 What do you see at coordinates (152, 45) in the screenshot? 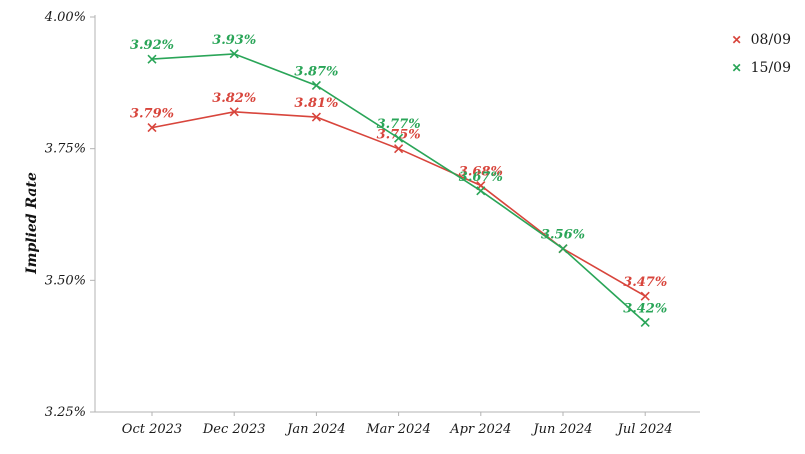
I see `point-label: 3.92%` at bounding box center [152, 45].